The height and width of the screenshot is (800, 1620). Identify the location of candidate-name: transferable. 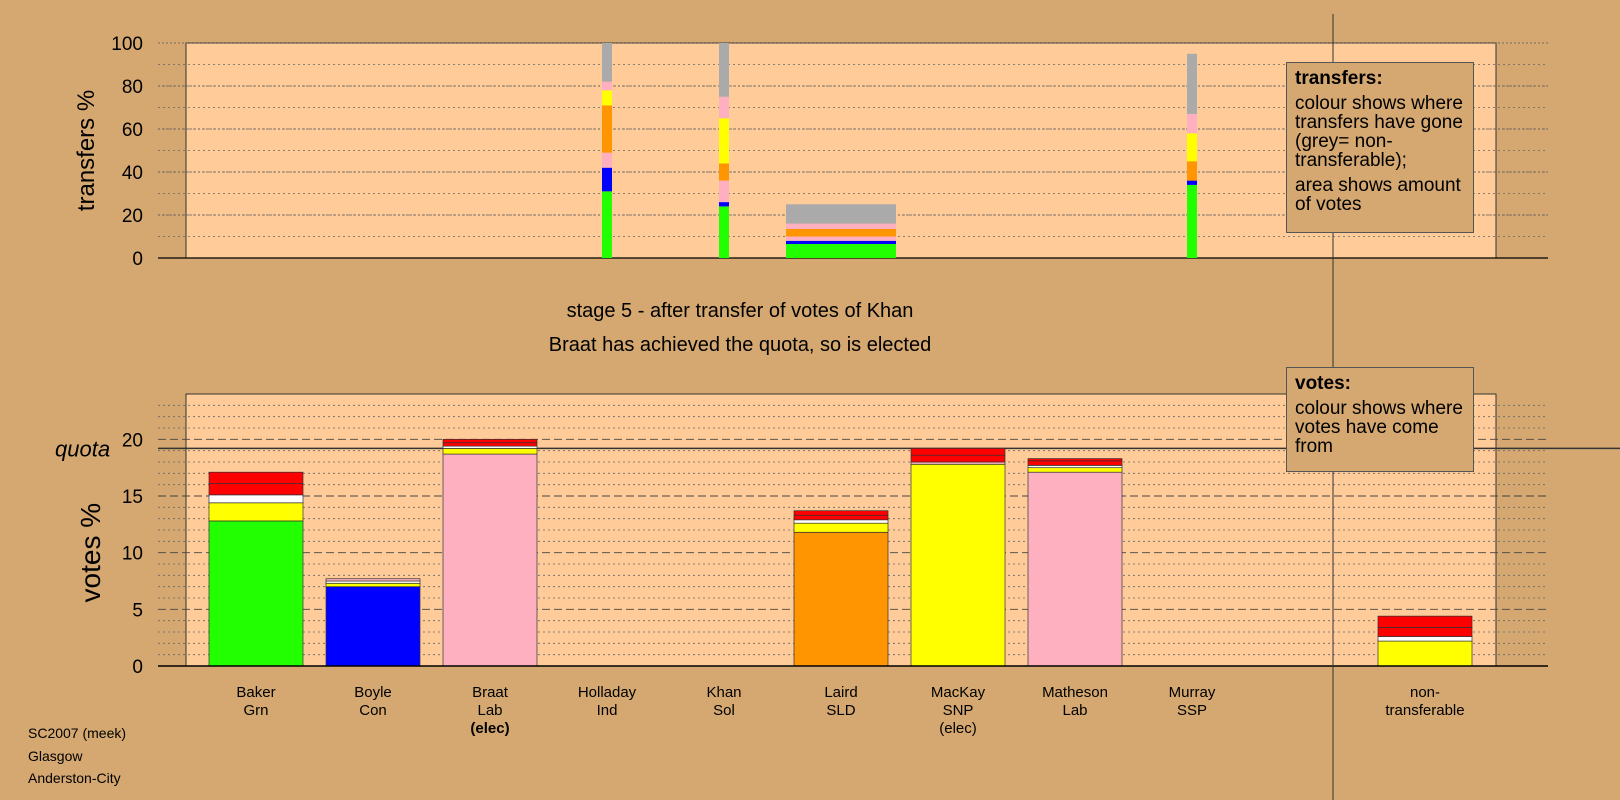
(1425, 710).